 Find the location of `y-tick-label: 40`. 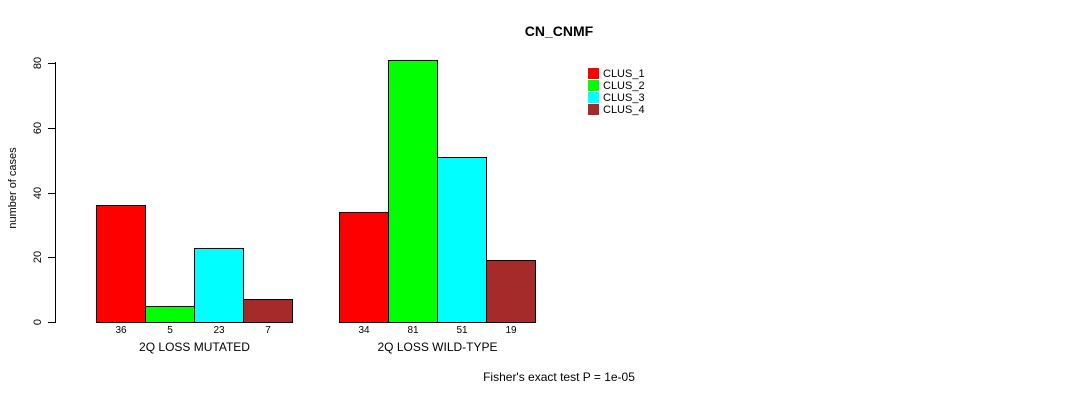

y-tick-label: 40 is located at coordinates (38, 193).